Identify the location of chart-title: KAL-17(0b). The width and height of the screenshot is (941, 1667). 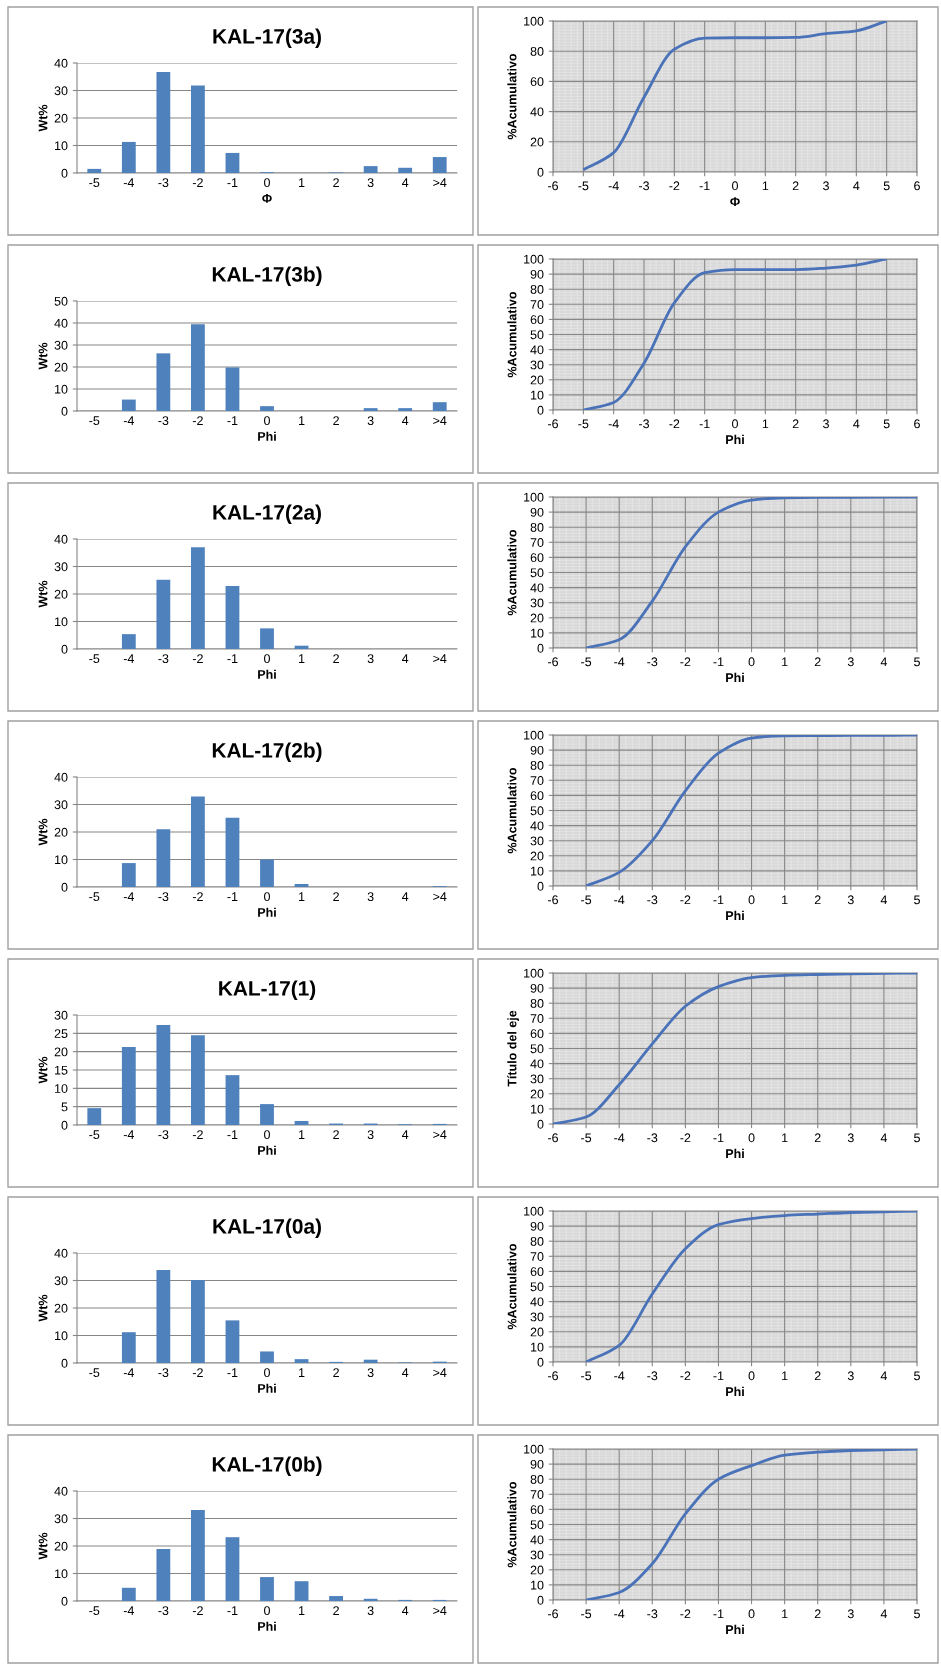
(267, 1466).